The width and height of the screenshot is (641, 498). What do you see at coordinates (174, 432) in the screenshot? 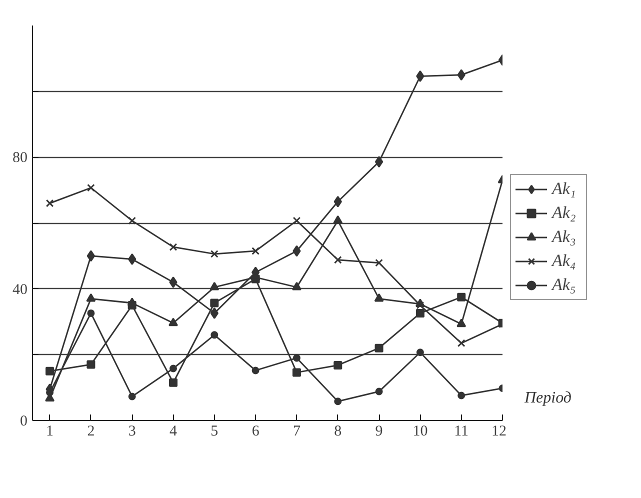
I see `x-tick-label: 4` at bounding box center [174, 432].